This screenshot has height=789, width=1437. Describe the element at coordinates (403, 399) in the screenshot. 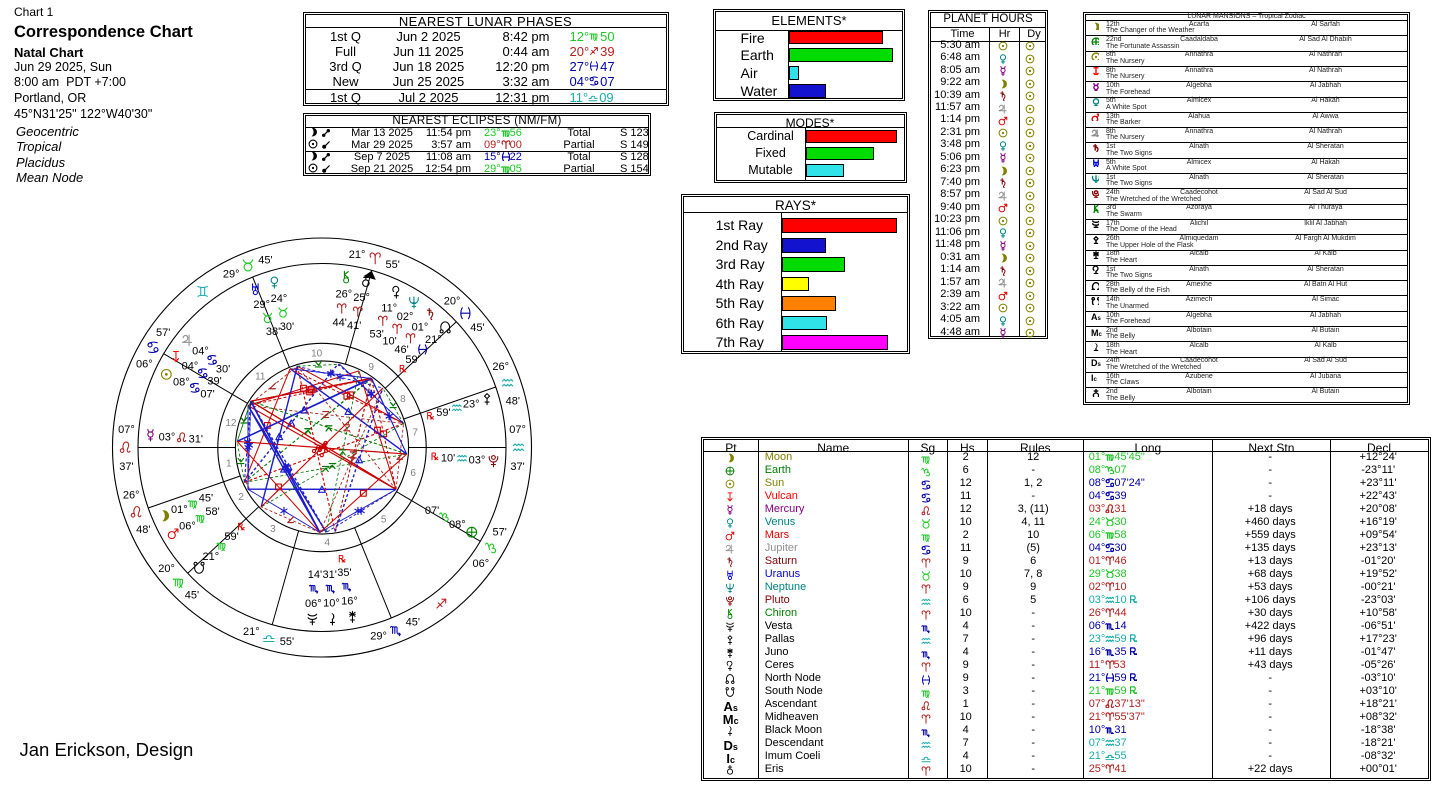

I see `svg-text: 8` at that location.